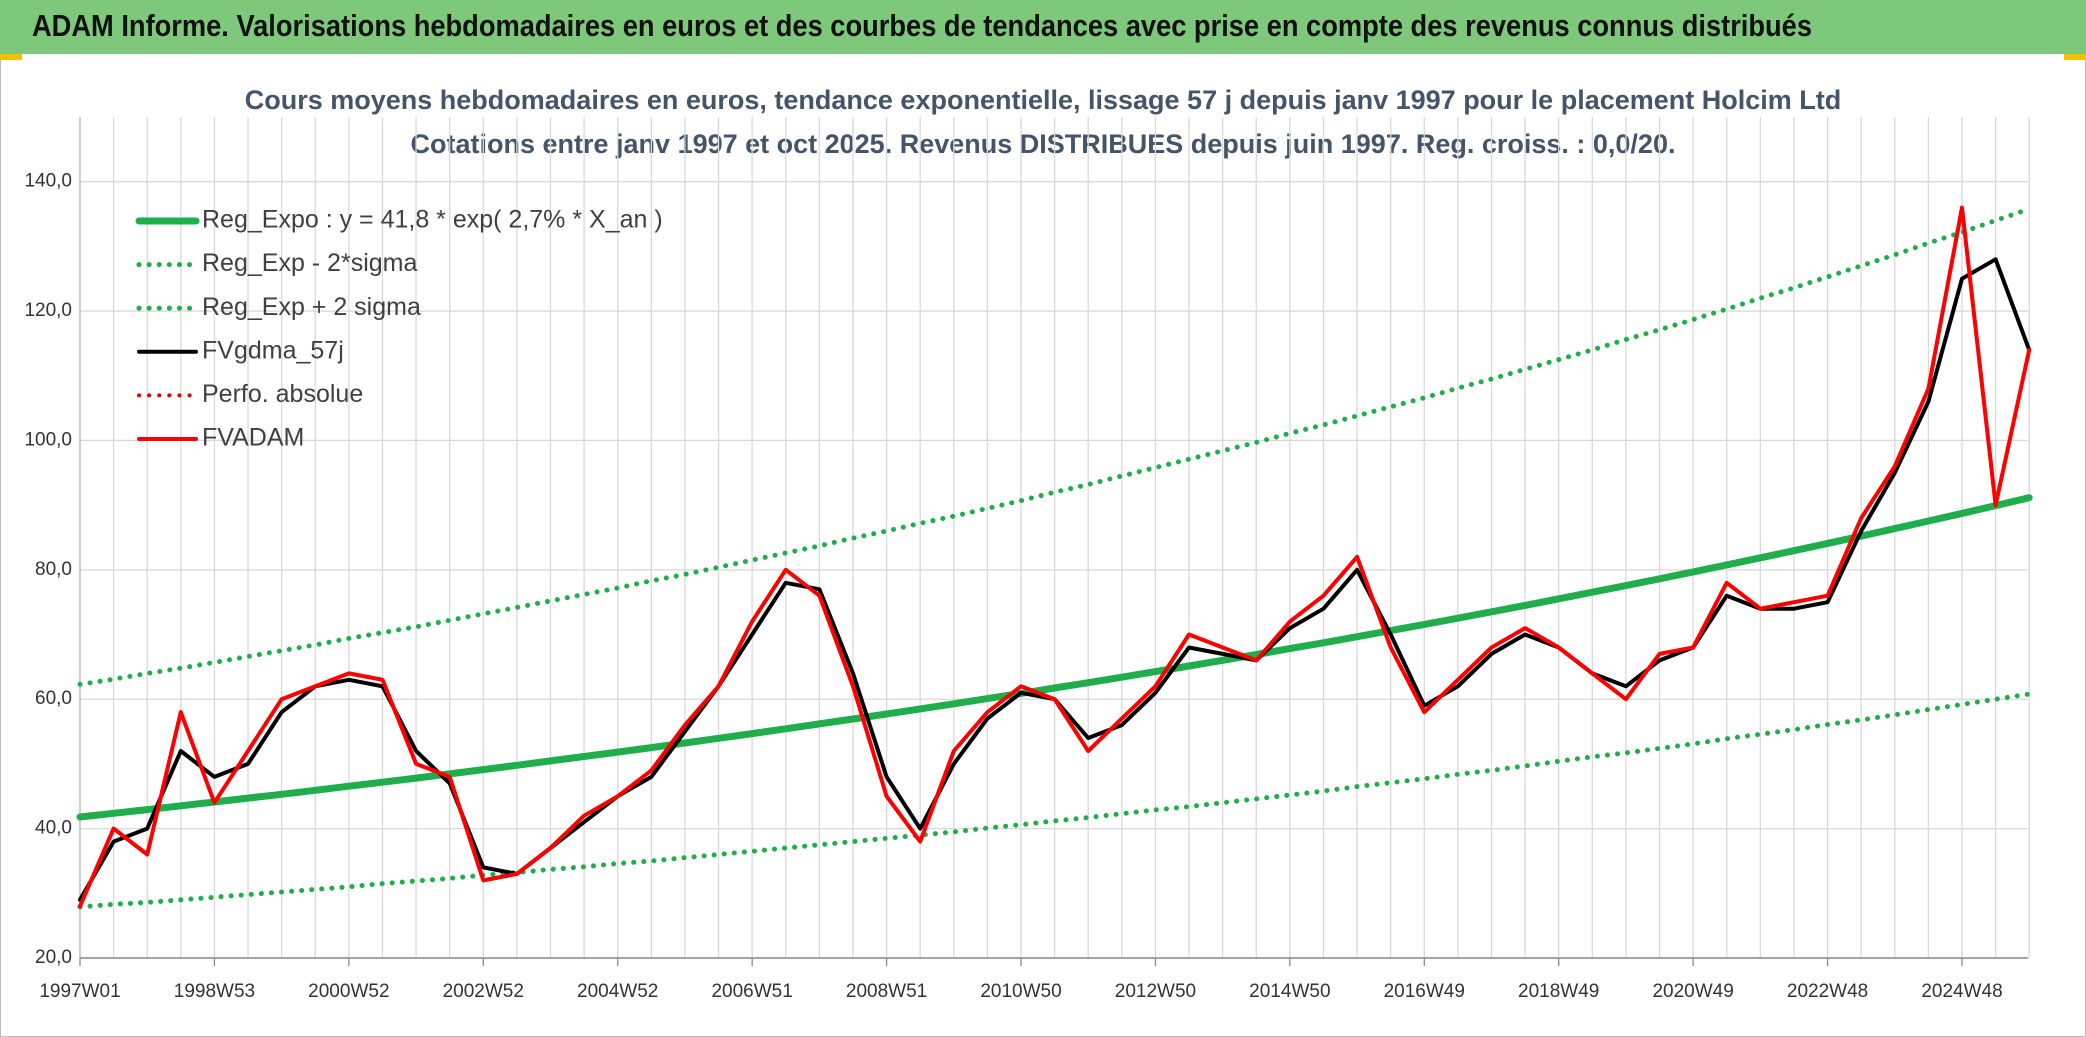 Image resolution: width=2086 pixels, height=1037 pixels. What do you see at coordinates (48, 439) in the screenshot?
I see `y-tick-label: 100,0` at bounding box center [48, 439].